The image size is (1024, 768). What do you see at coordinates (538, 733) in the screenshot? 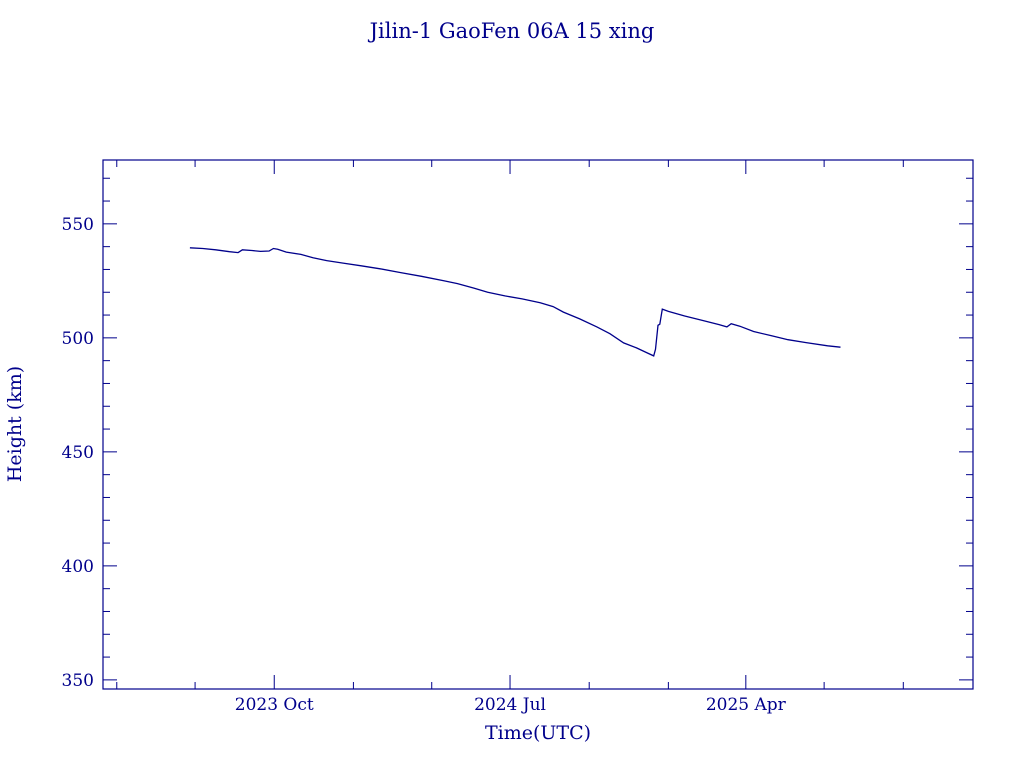
I see `x-axis-label: Time(UTC)` at bounding box center [538, 733].